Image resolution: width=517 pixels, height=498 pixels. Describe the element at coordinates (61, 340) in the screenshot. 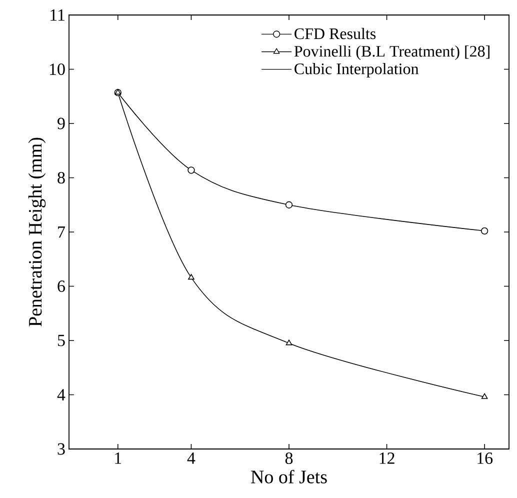

I see `y-tick-label: 5` at that location.